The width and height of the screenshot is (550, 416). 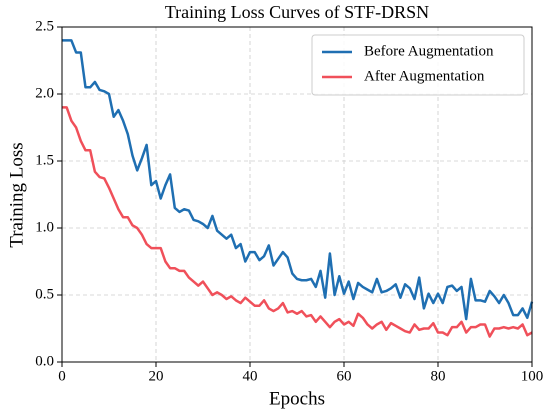 What do you see at coordinates (156, 376) in the screenshot?
I see `x-tick-label: 20` at bounding box center [156, 376].